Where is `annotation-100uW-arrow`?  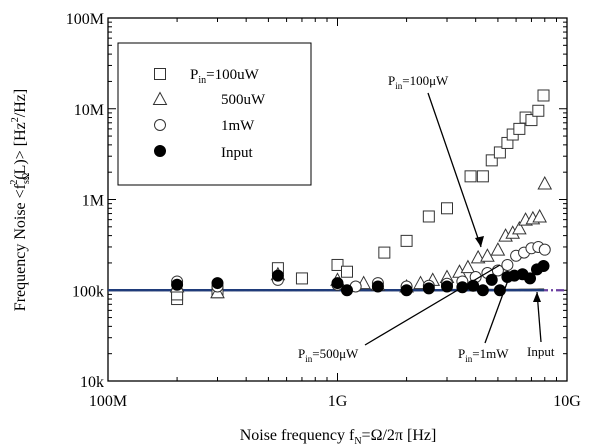 annotation-100uW-arrow is located at coordinates (454, 170).